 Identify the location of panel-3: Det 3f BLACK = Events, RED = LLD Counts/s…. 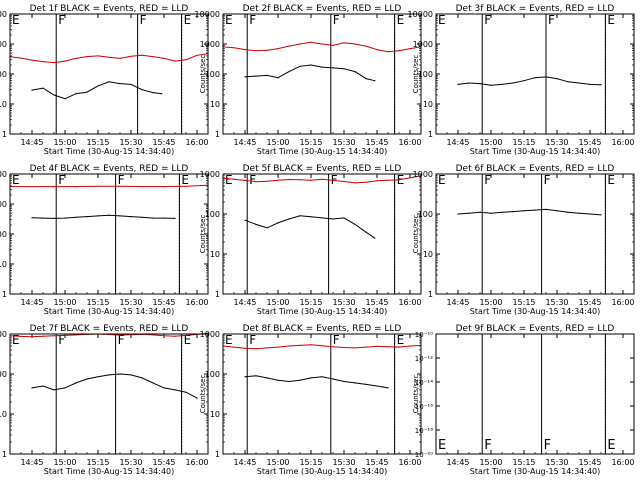
(521, 80).